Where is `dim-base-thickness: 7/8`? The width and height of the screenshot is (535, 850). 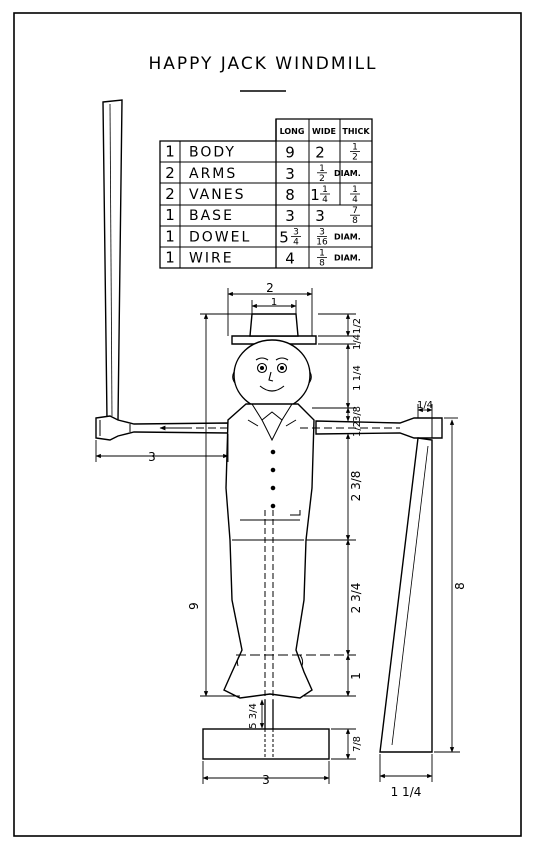
dim-base-thickness: 7/8 is located at coordinates (357, 744).